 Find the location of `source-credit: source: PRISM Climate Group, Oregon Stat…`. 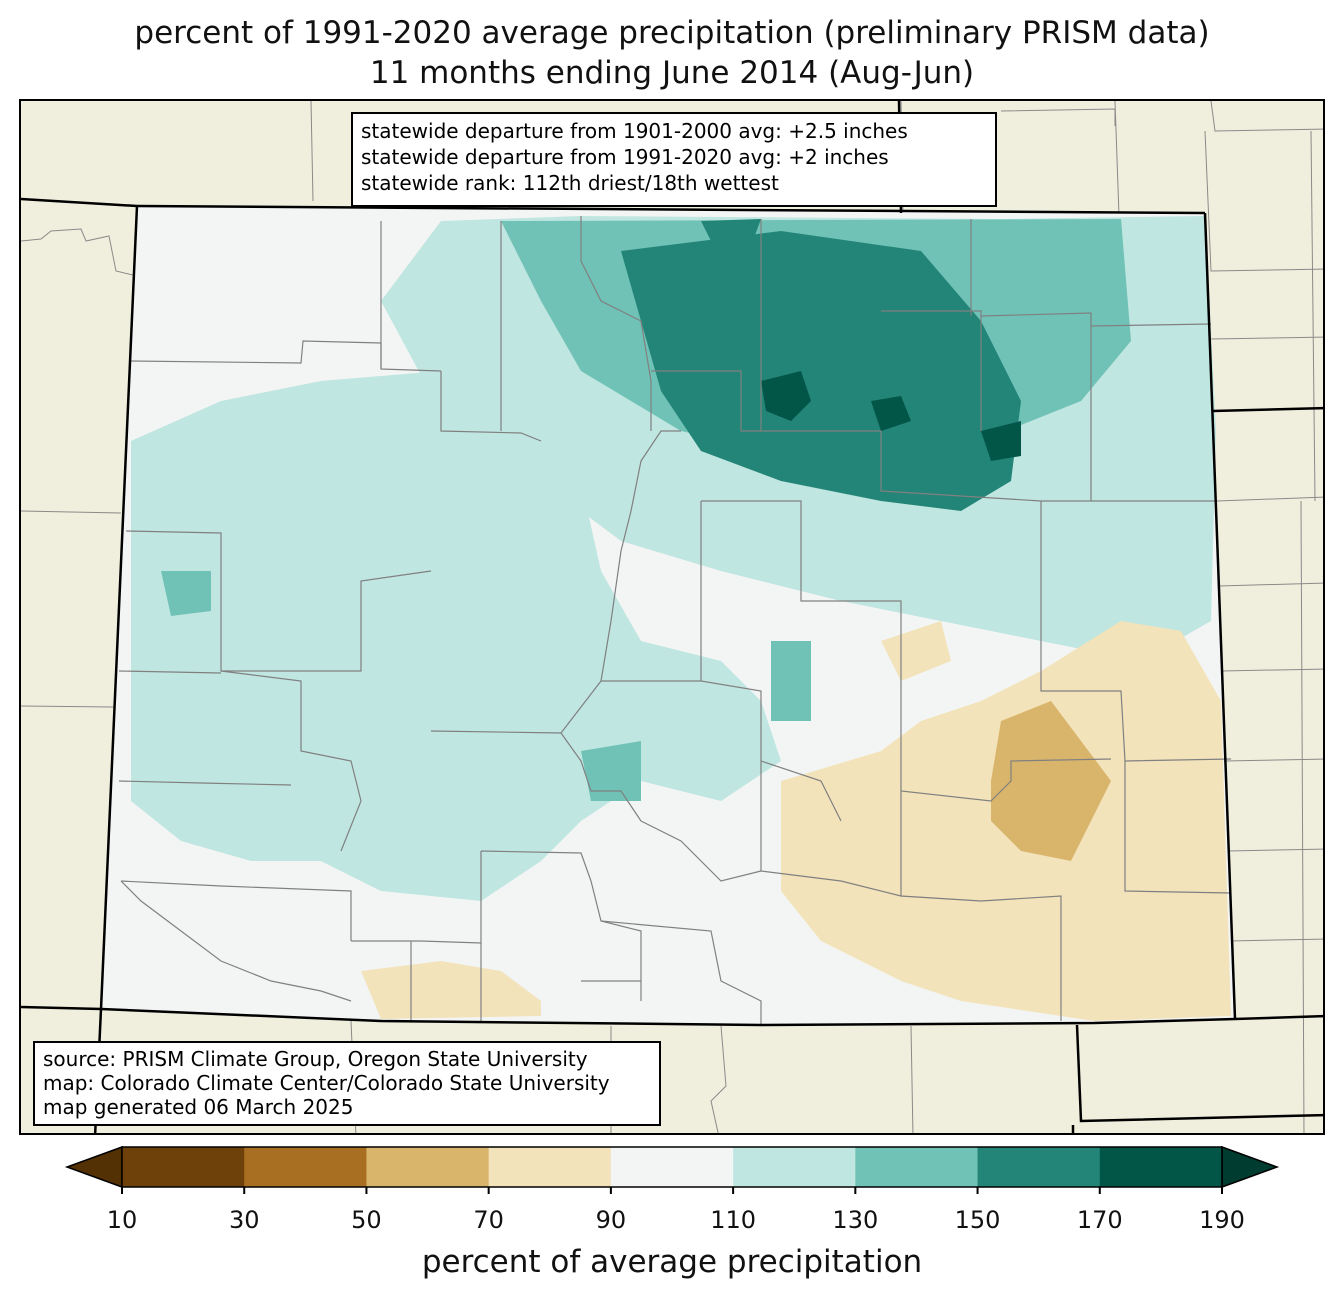

source-credit: source: PRISM Climate Group, Oregon Stat… is located at coordinates (315, 1059).